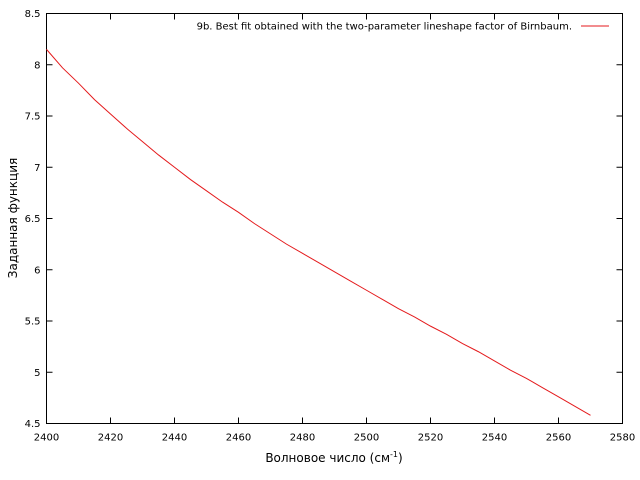 The image size is (640, 480). Describe the element at coordinates (33, 219) in the screenshot. I see `y-tick-label: 6.5` at that location.